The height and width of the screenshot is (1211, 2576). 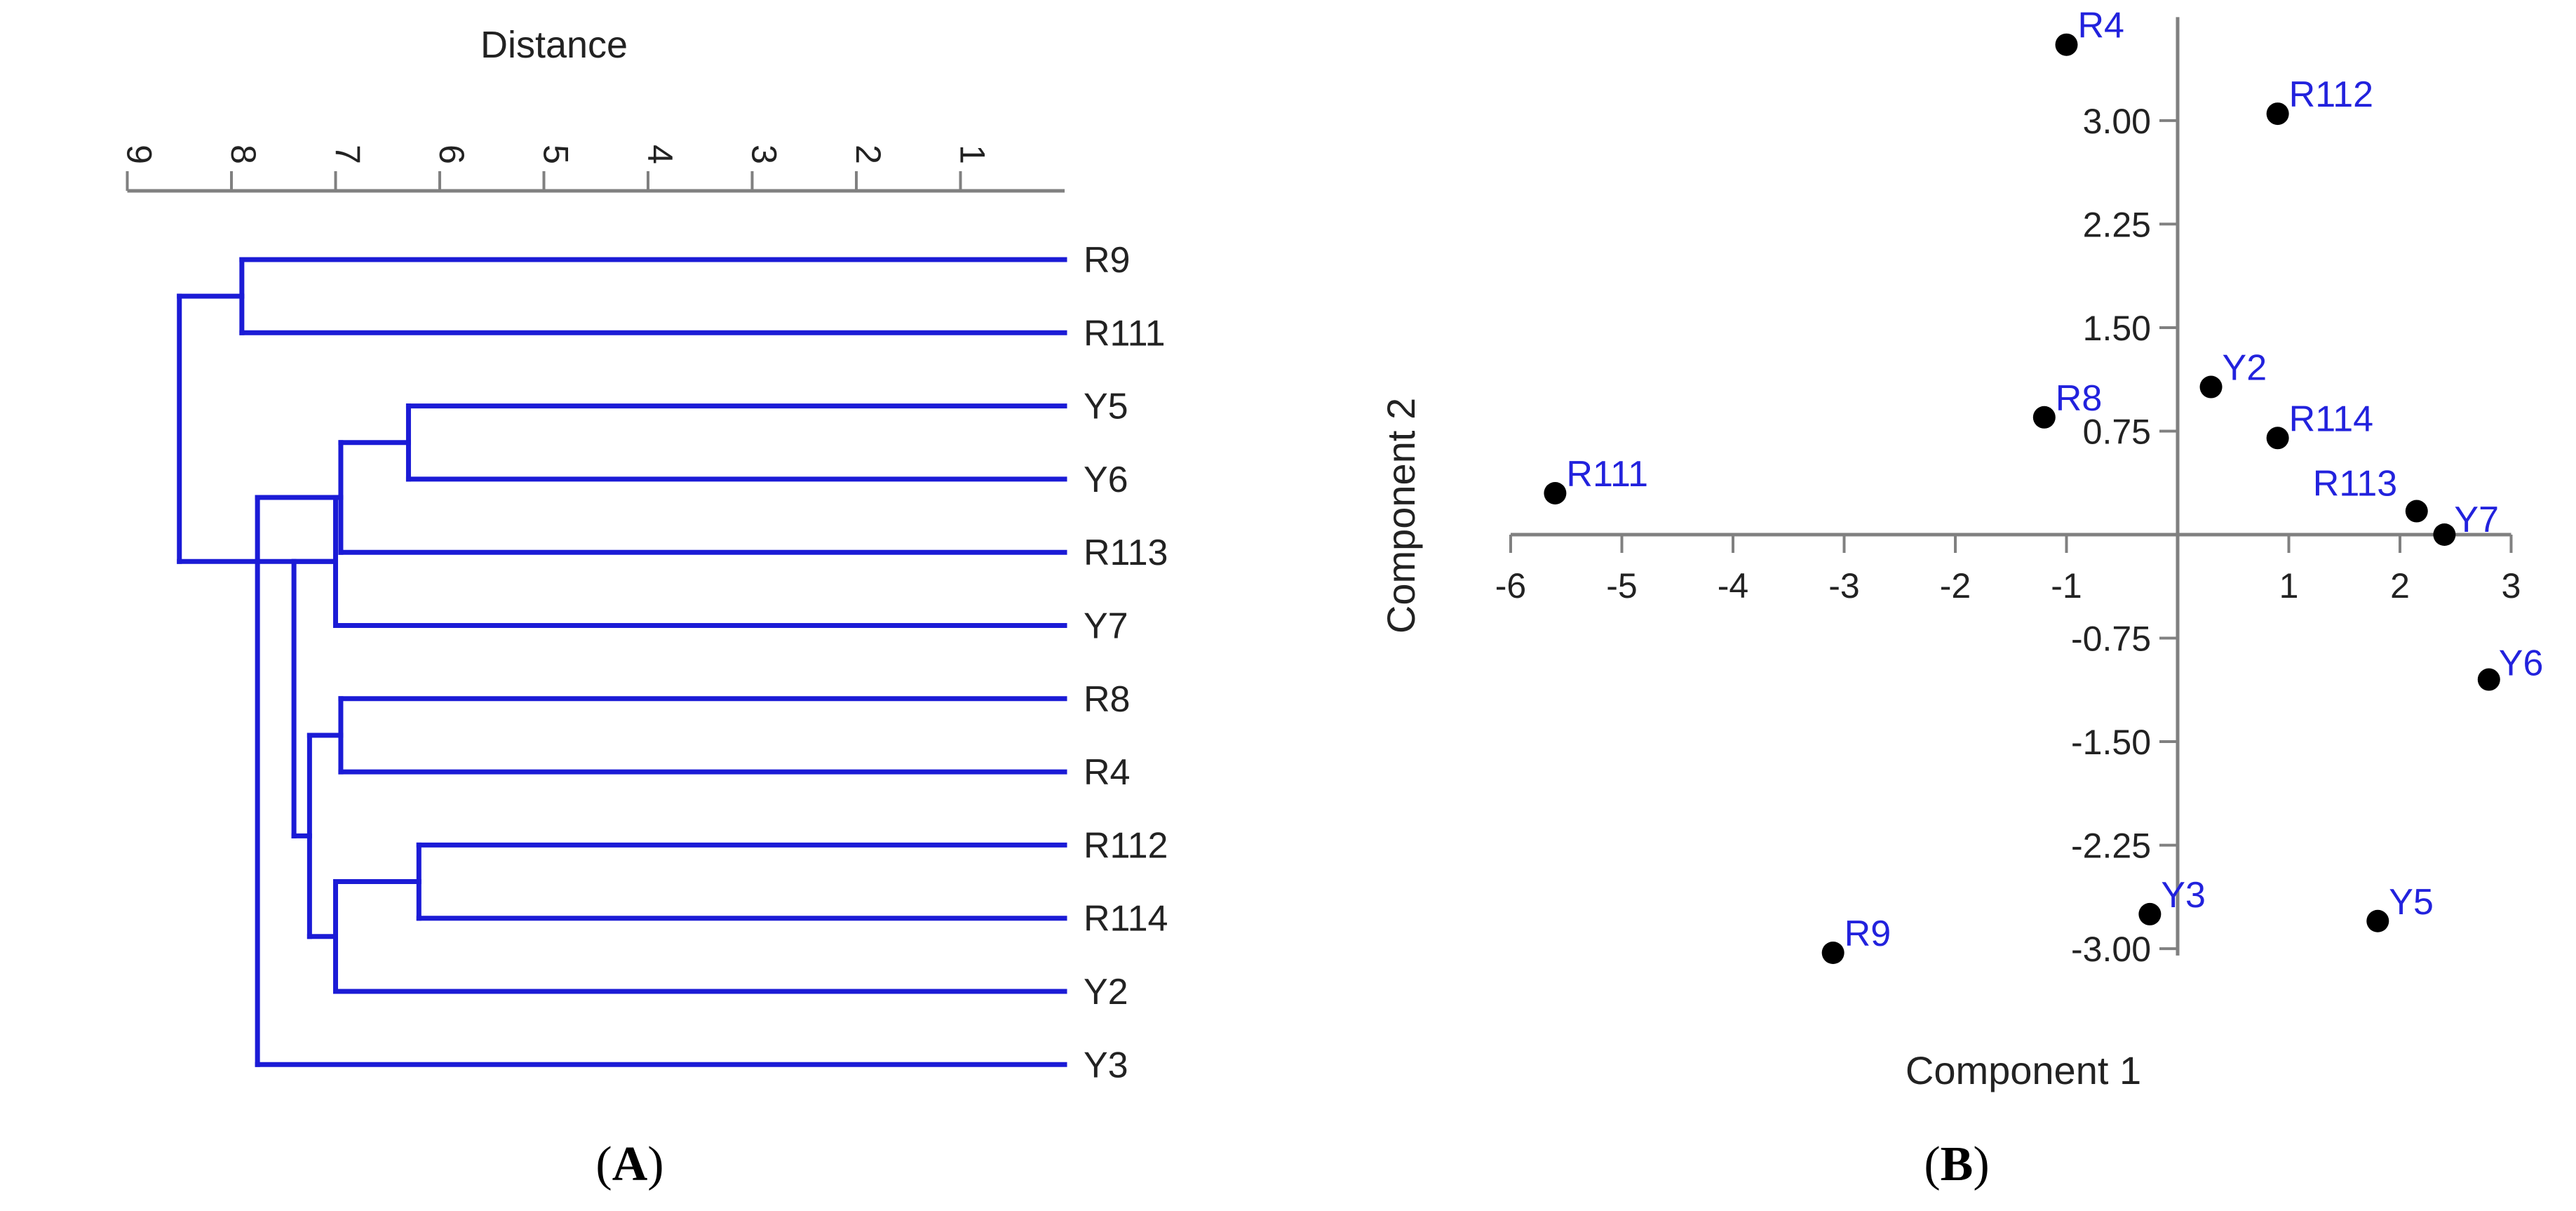 I want to click on x-tick-label: -3, so click(x=1843, y=586).